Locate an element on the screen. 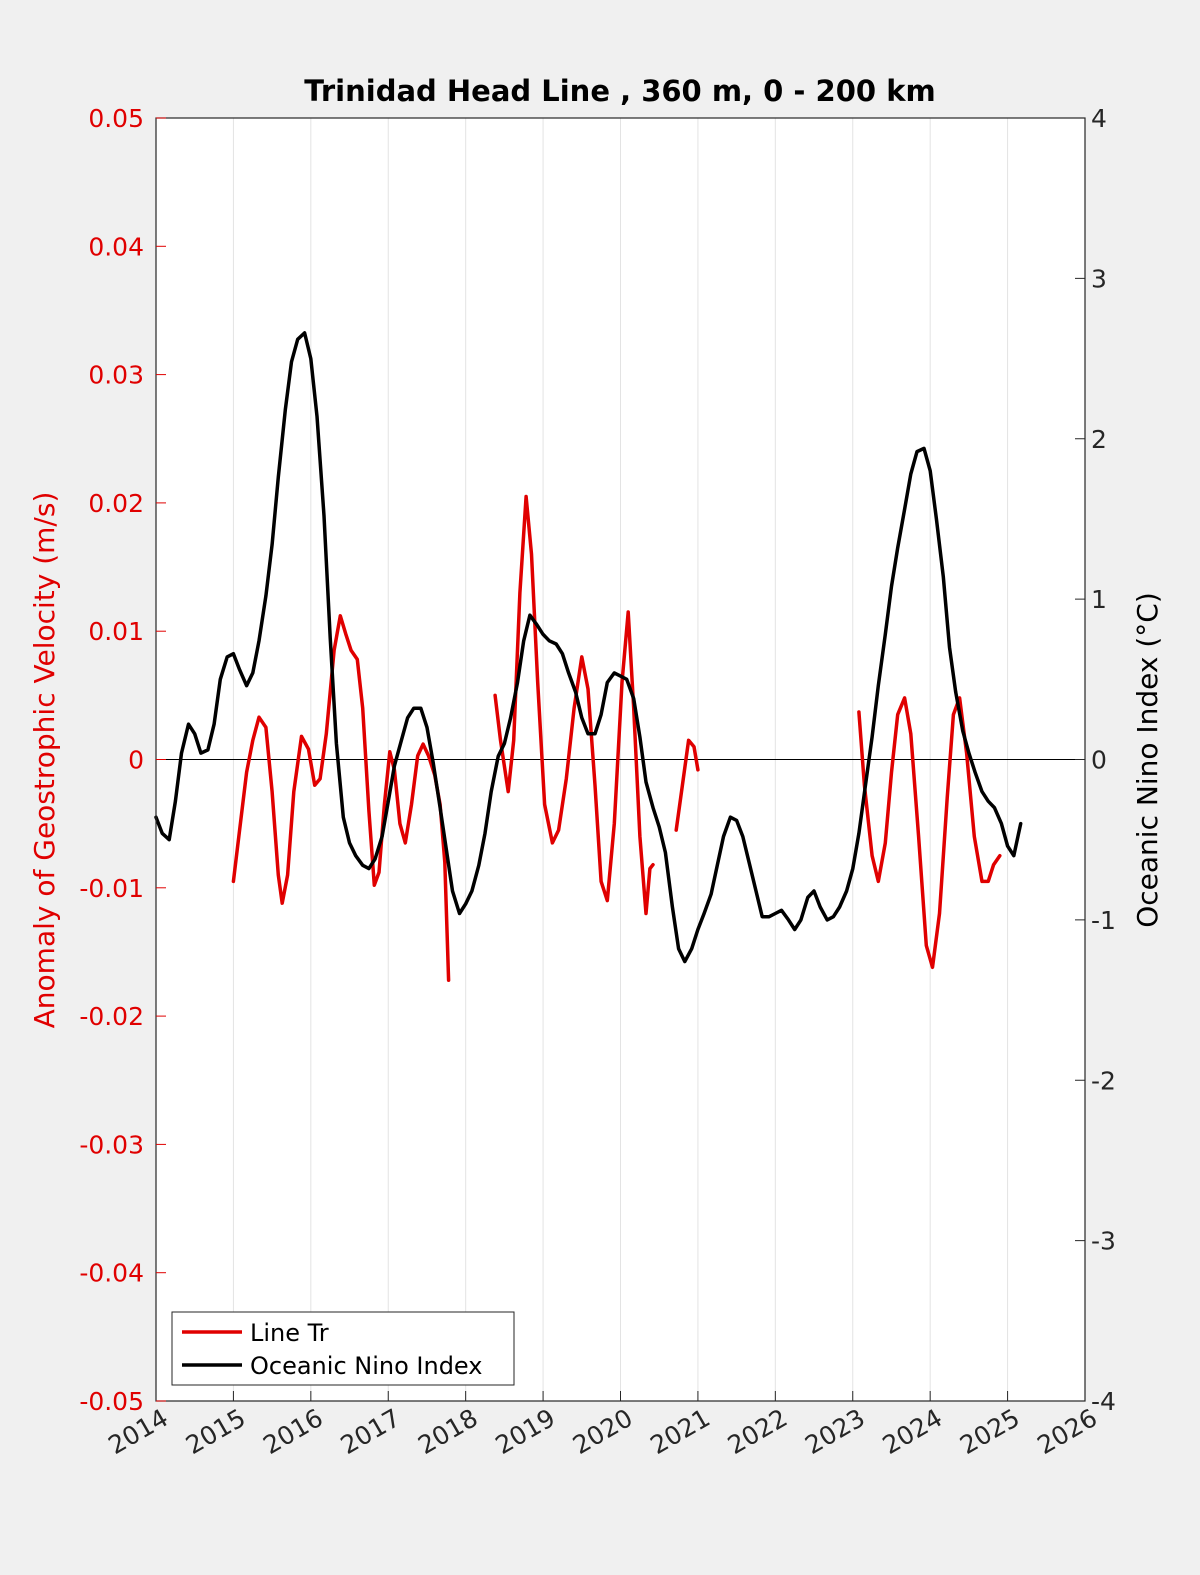  y-right-tick-label: 4 is located at coordinates (1099, 118).